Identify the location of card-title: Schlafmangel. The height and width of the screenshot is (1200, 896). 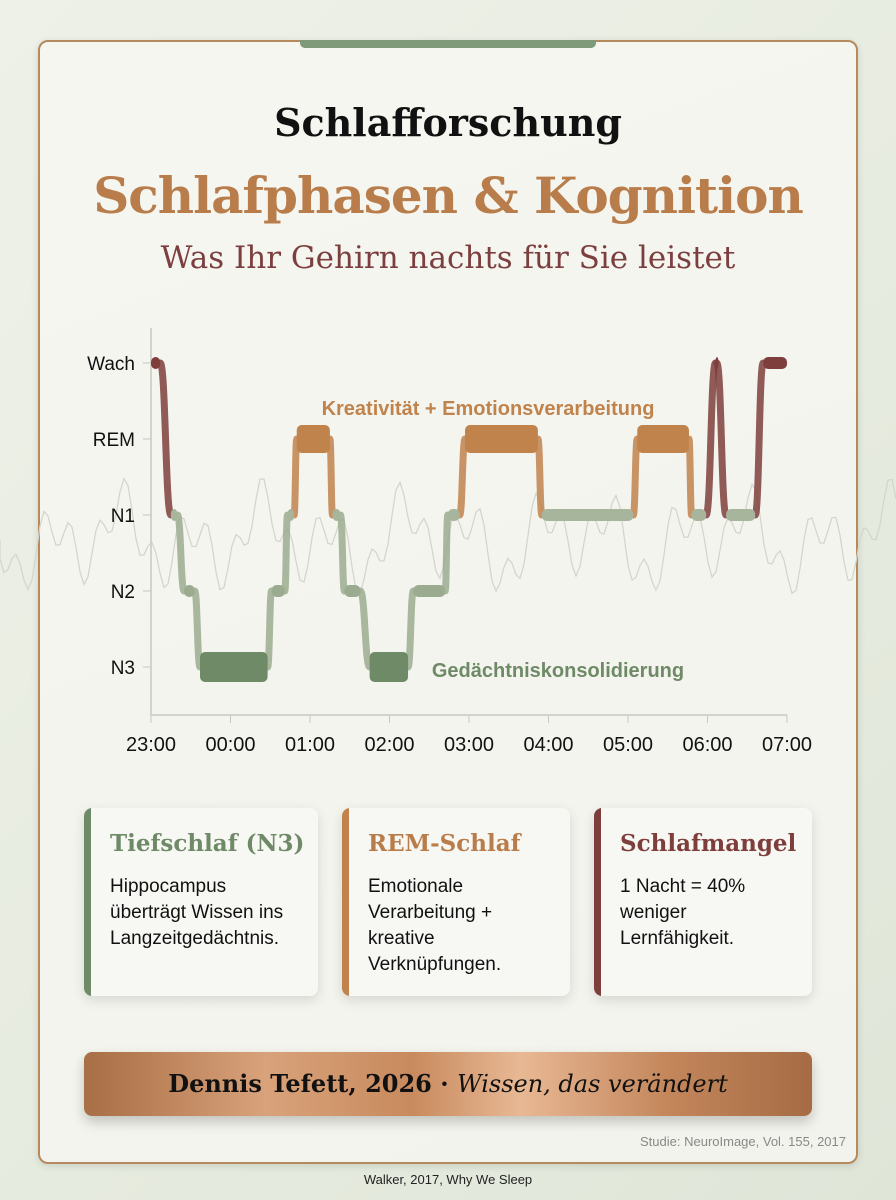
(708, 843).